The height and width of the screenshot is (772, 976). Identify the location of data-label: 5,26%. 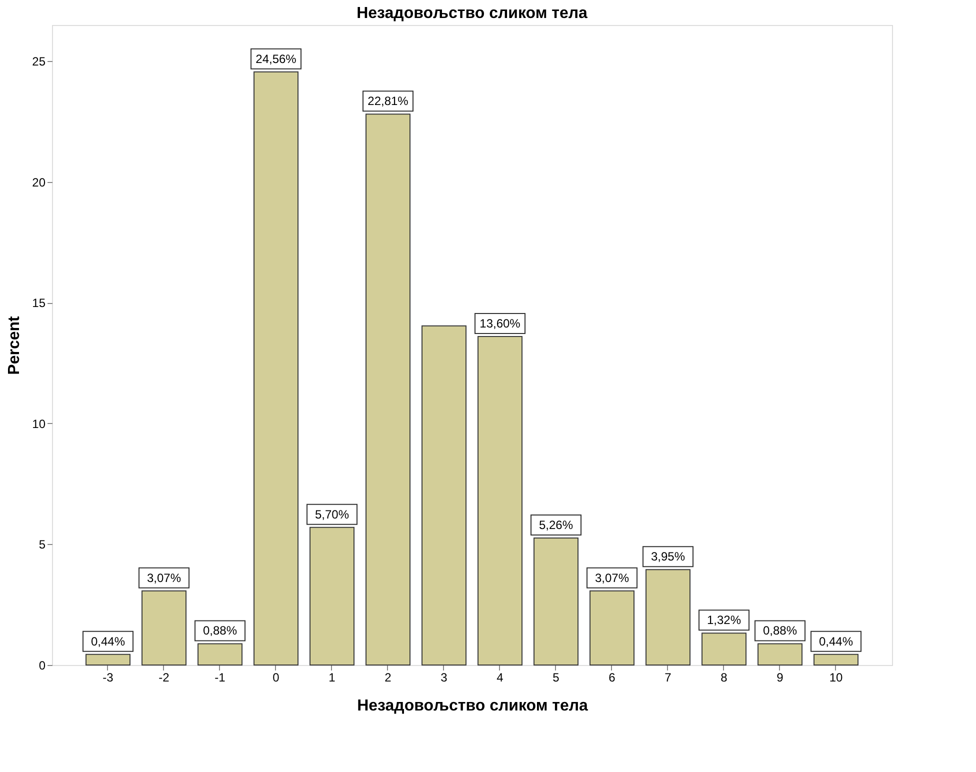
(556, 525).